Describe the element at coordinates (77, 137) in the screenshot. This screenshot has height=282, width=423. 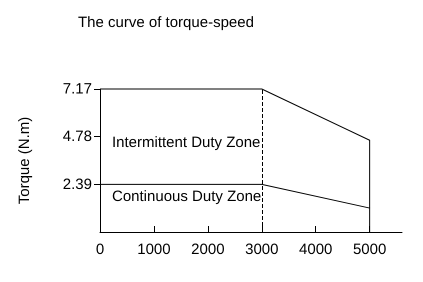
I see `y-tick-label: 4.78` at that location.